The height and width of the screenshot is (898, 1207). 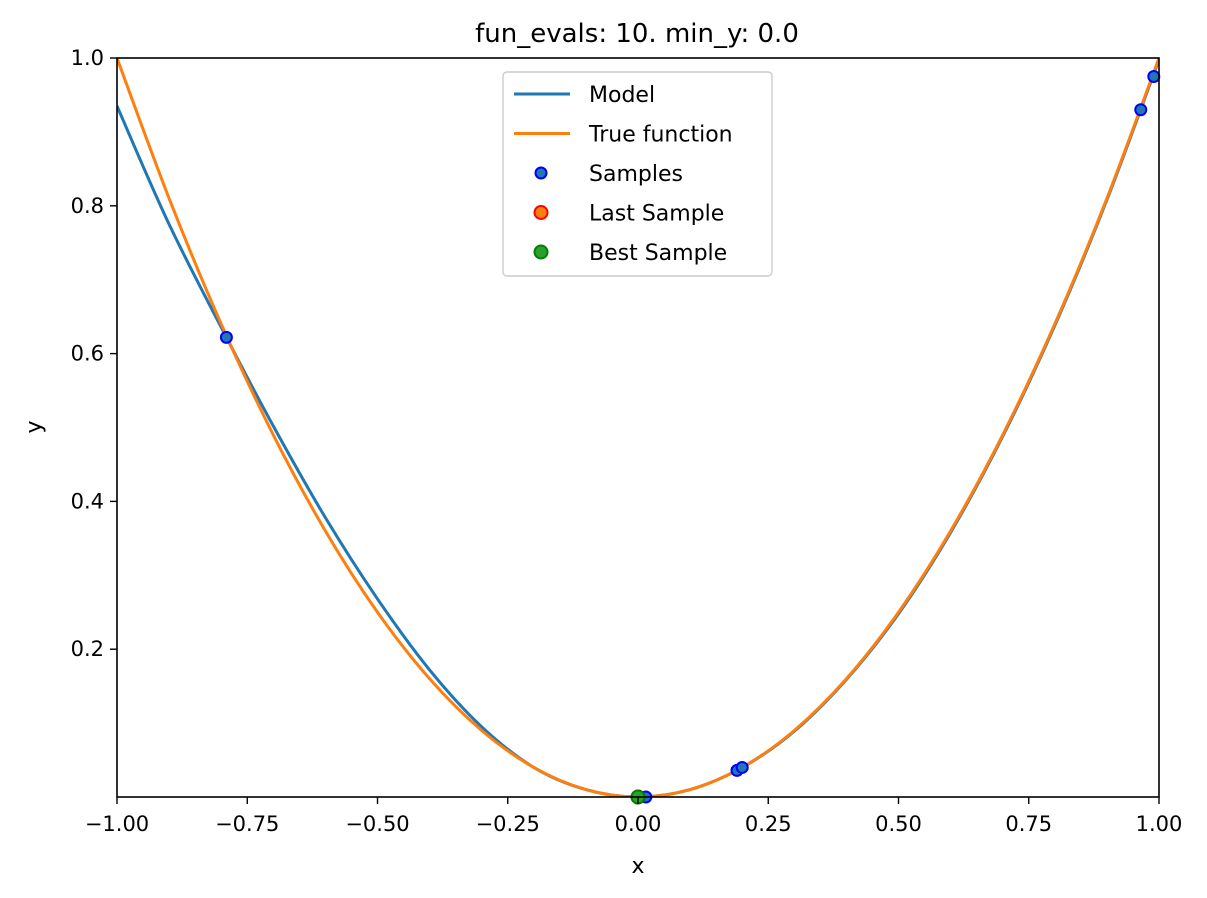 I want to click on legend-label-samples: Samples, so click(x=636, y=174).